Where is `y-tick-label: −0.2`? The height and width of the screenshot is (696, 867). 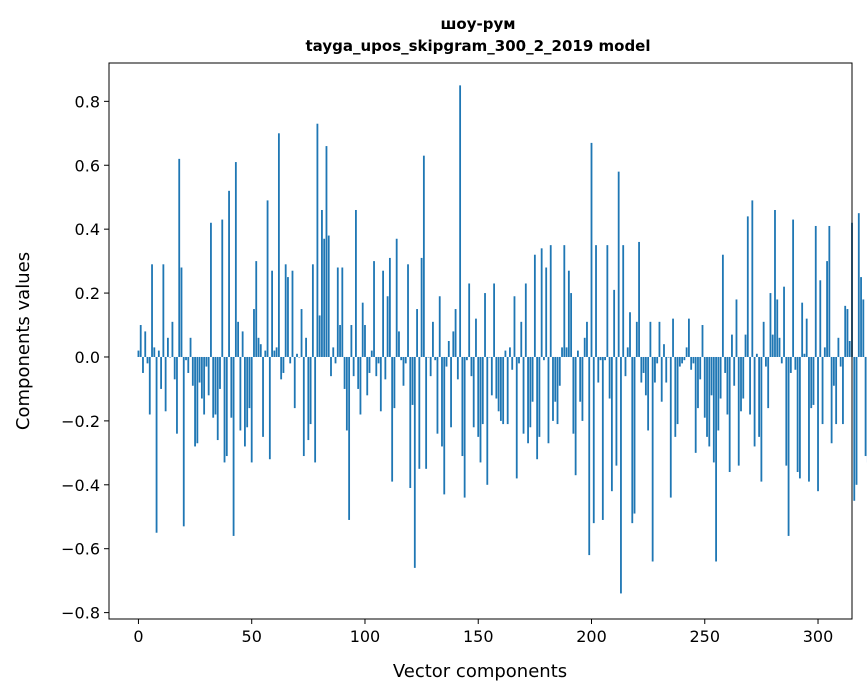 y-tick-label: −0.2 is located at coordinates (80, 421).